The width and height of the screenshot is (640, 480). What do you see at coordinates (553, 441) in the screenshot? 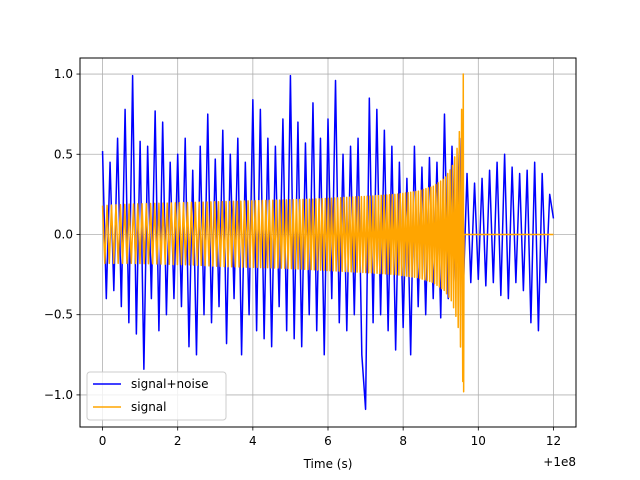
I see `x-tick-label: 12` at bounding box center [553, 441].